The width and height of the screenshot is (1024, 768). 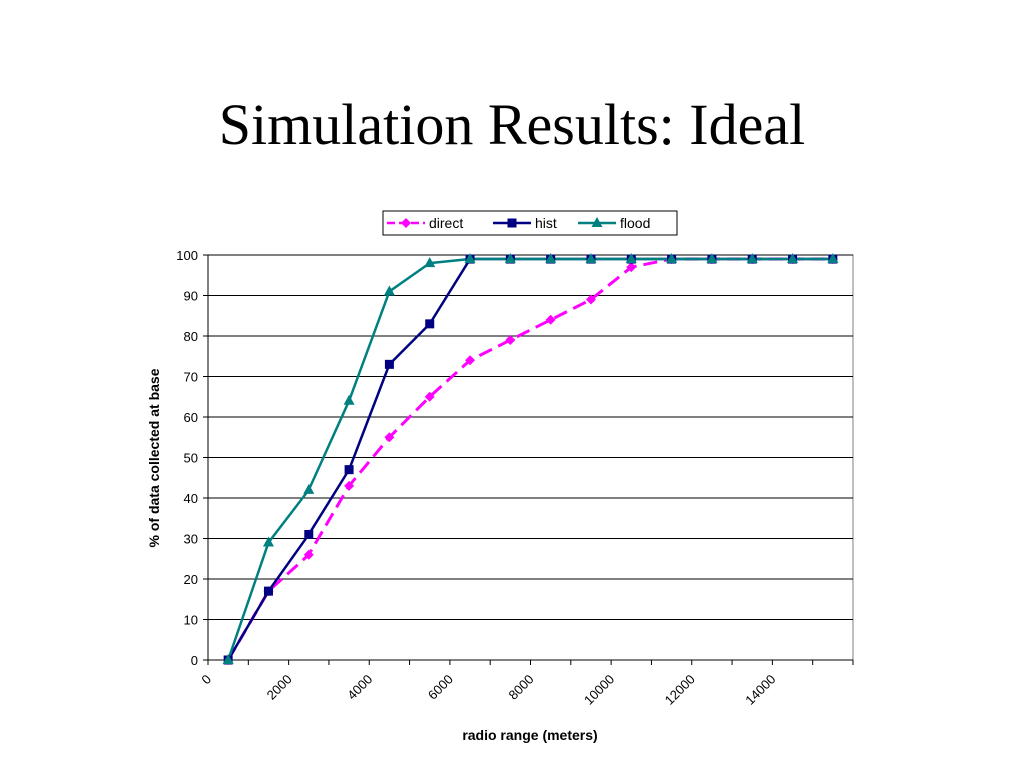 What do you see at coordinates (512, 124) in the screenshot?
I see `slide-title: Simulation Results: Ideal` at bounding box center [512, 124].